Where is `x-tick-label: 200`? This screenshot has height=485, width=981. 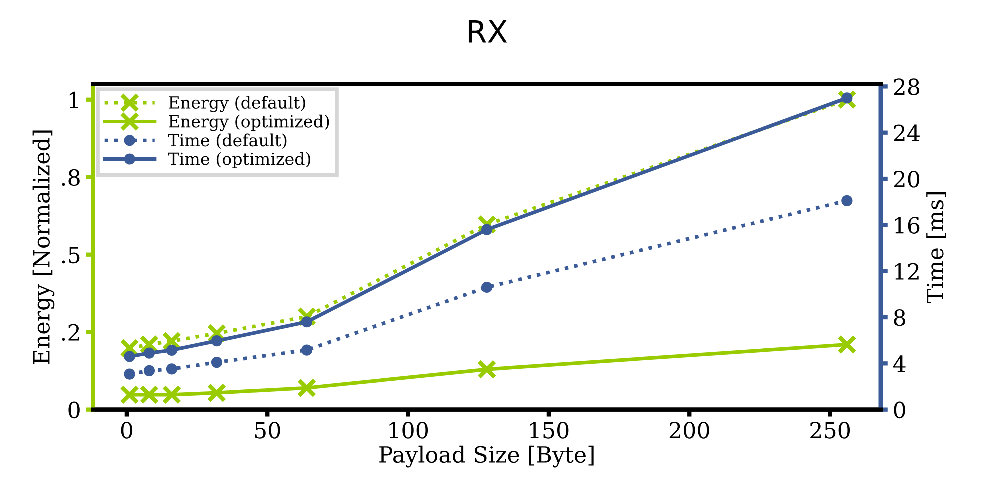 x-tick-label: 200 is located at coordinates (690, 430).